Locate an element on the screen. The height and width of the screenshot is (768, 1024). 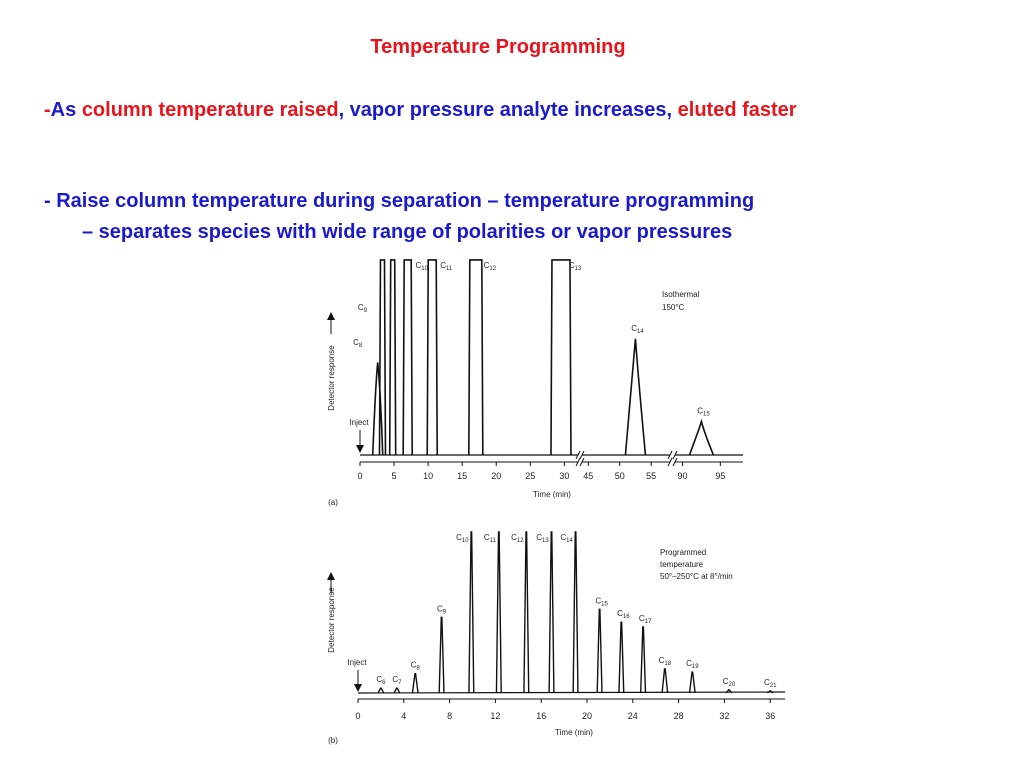
x-tick-label-a: 15 is located at coordinates (462, 476).